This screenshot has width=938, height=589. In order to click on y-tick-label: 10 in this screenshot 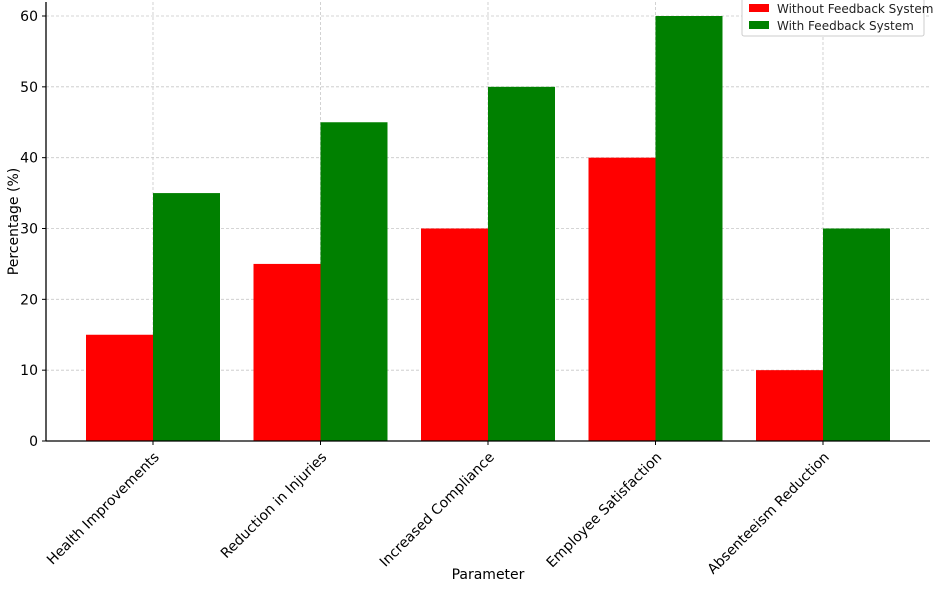, I will do `click(29, 371)`.